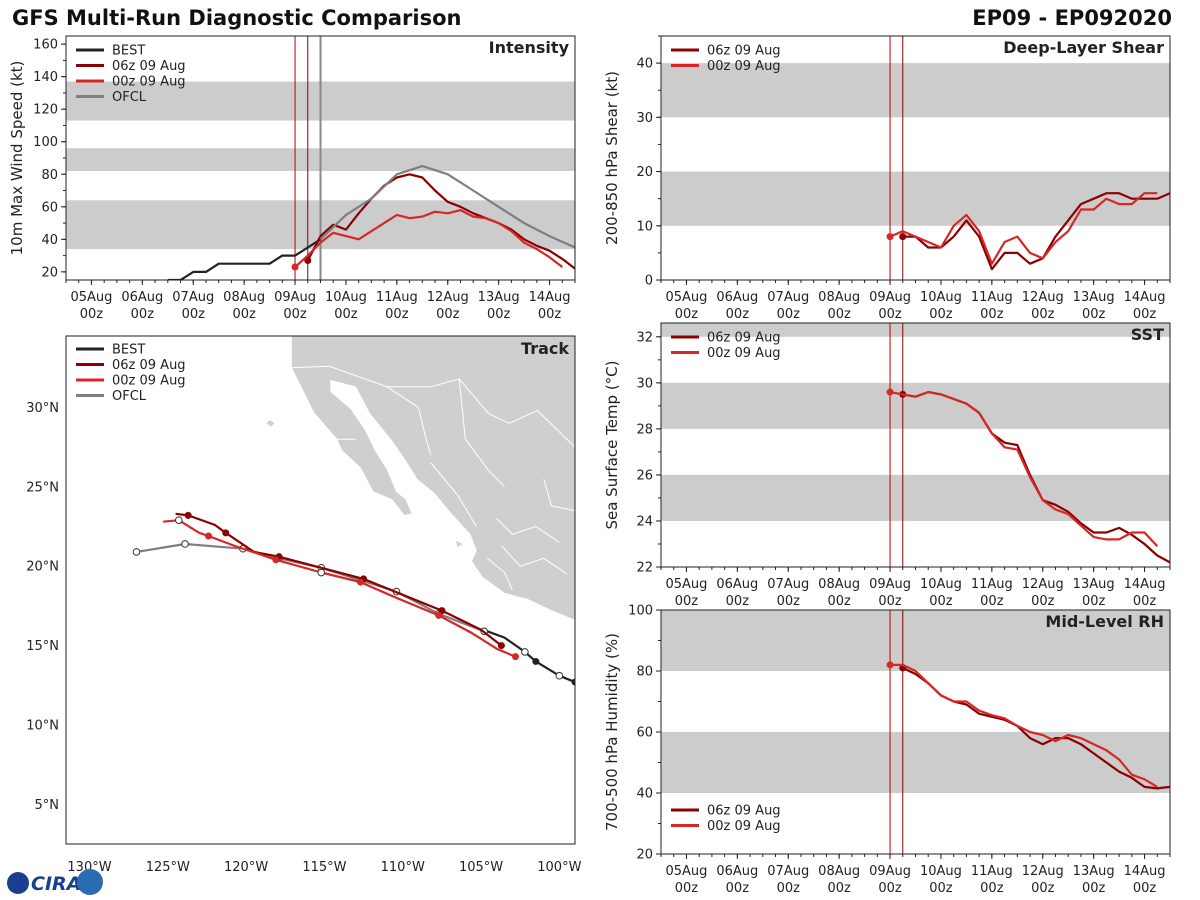  Describe the element at coordinates (49, 175) in the screenshot. I see `intensity-ytick-label: 80` at that location.